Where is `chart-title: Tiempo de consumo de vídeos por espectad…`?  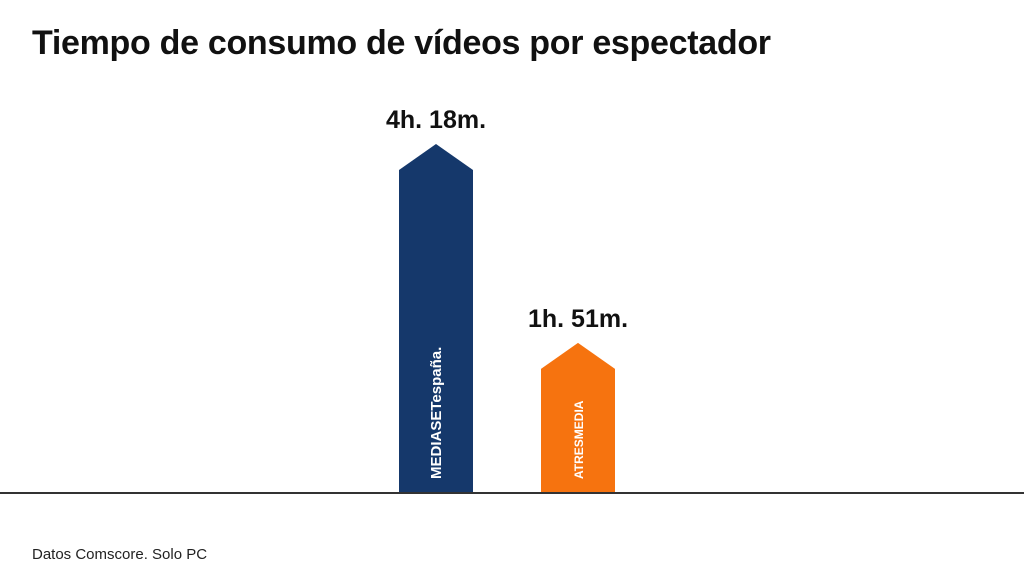
chart-title: Tiempo de consumo de vídeos por espectad… is located at coordinates (401, 43).